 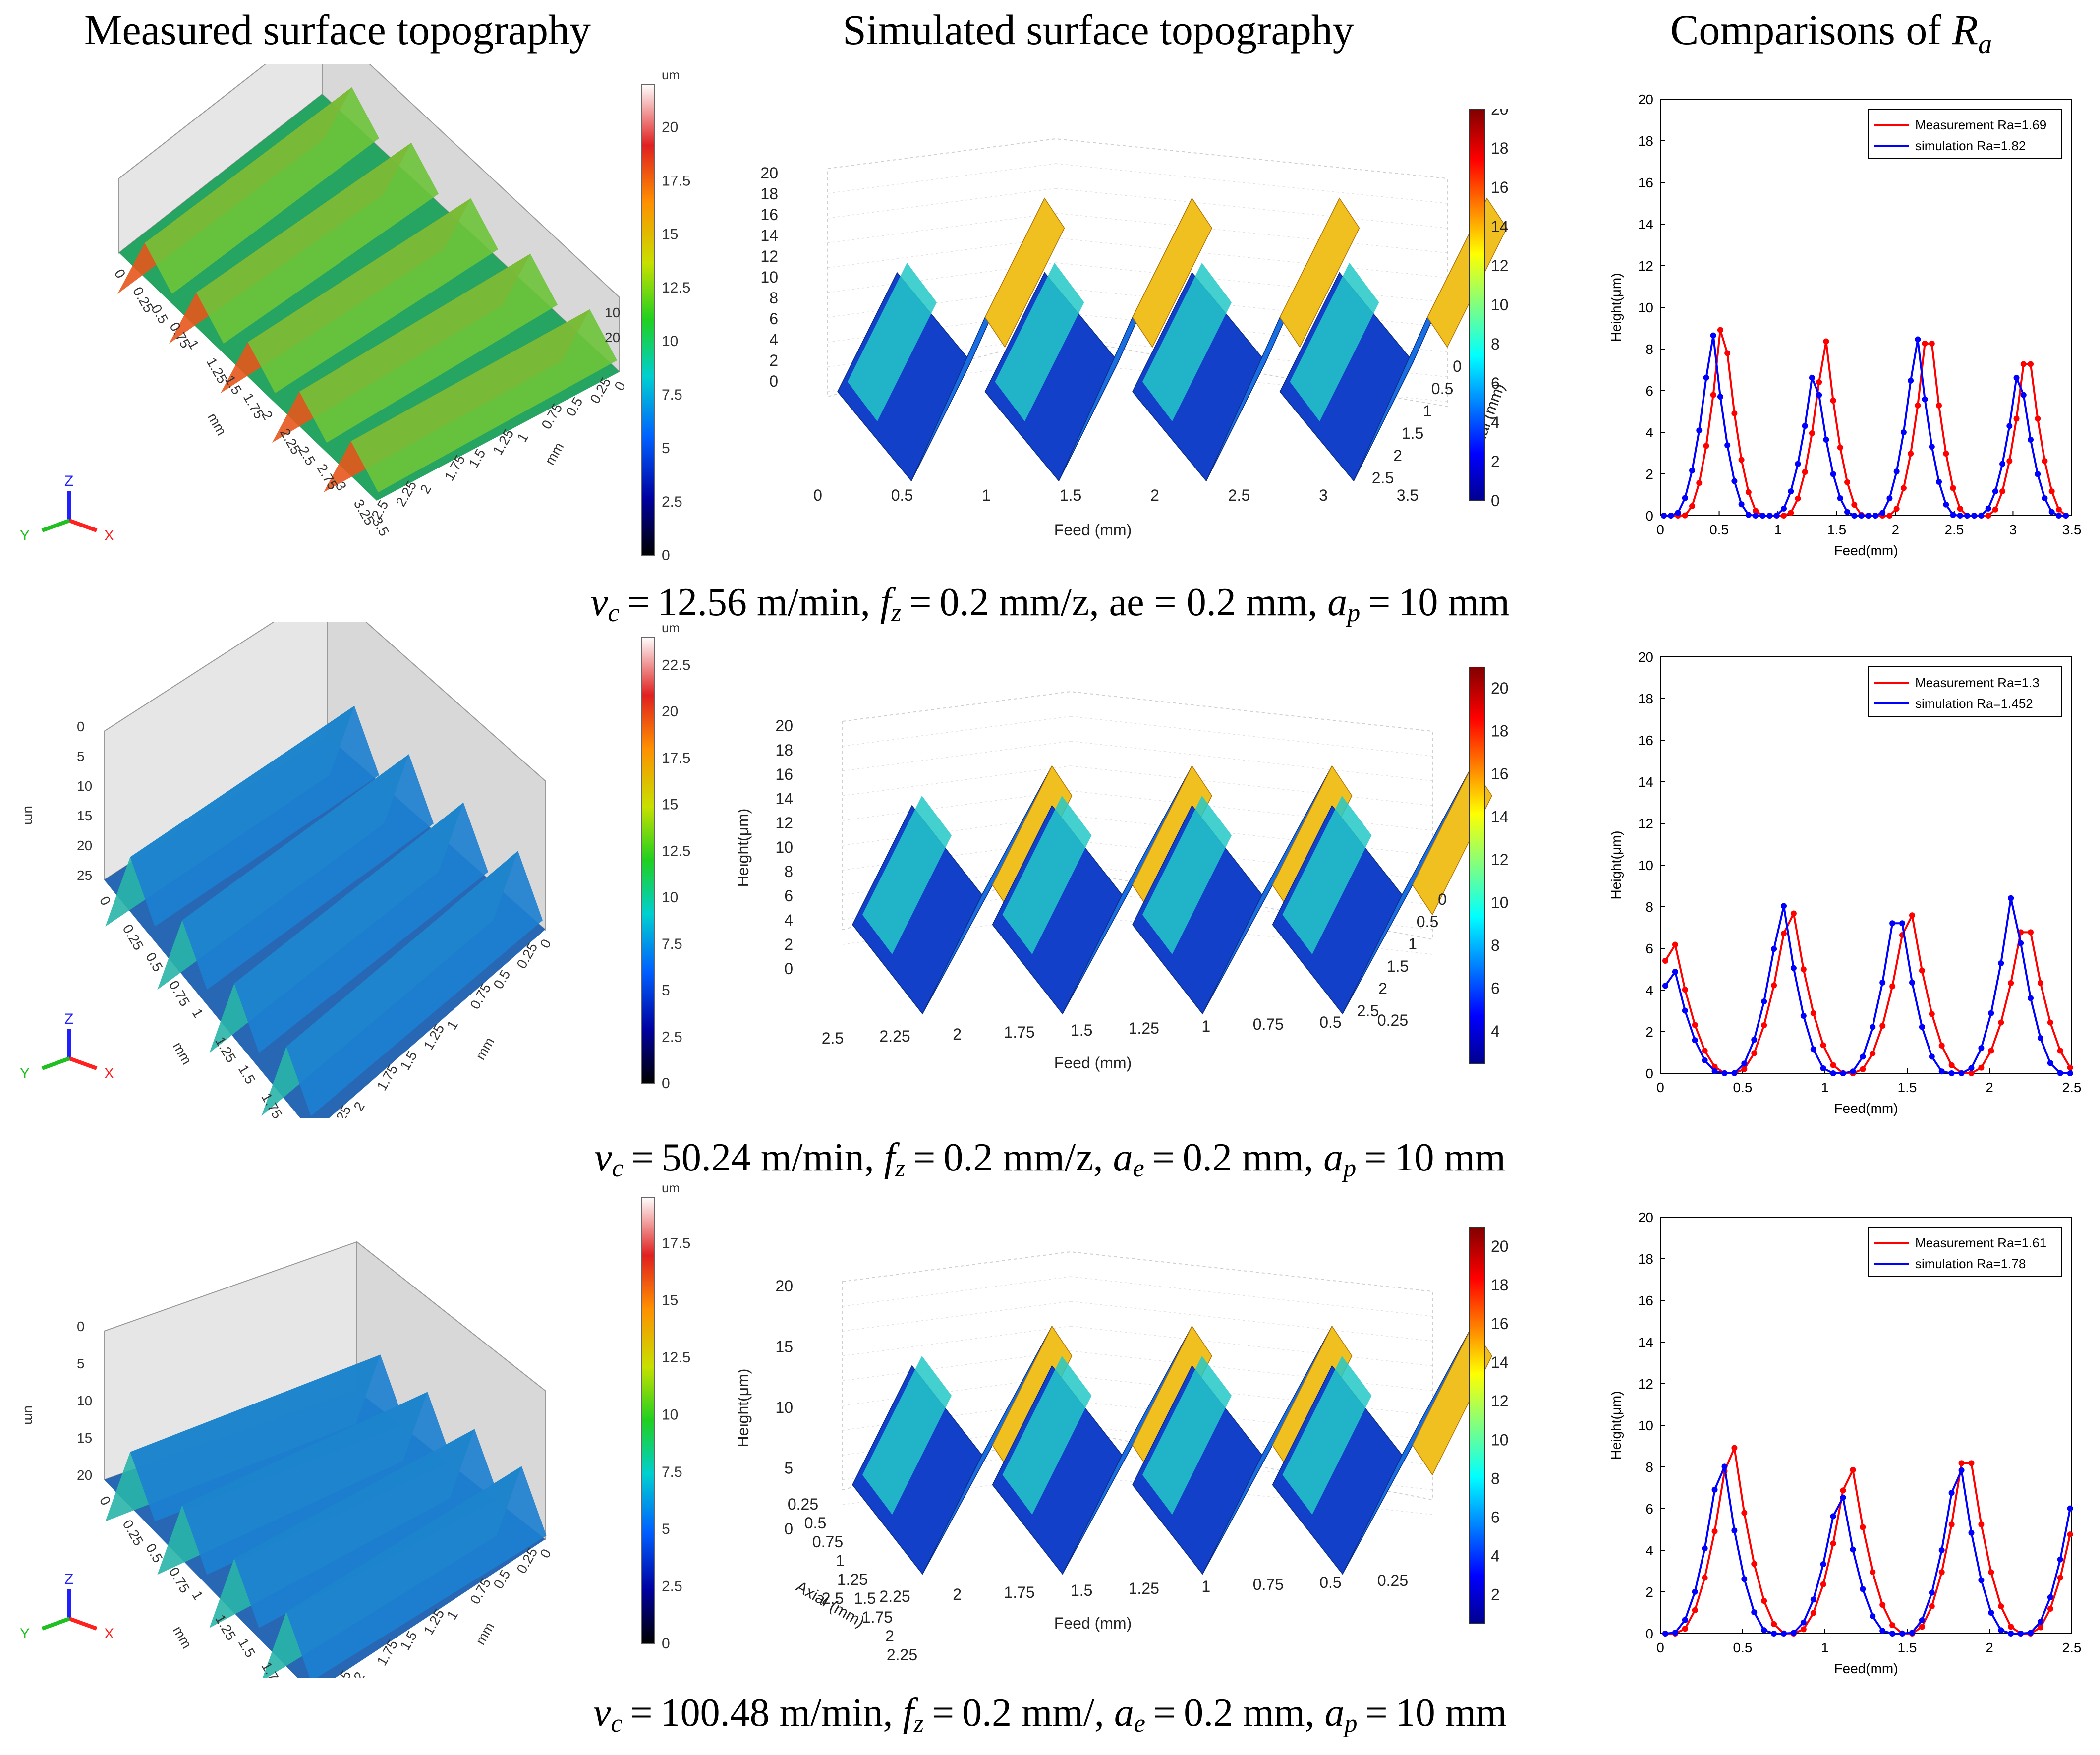 What do you see at coordinates (56, 1624) in the screenshot?
I see `triad-y-axis` at bounding box center [56, 1624].